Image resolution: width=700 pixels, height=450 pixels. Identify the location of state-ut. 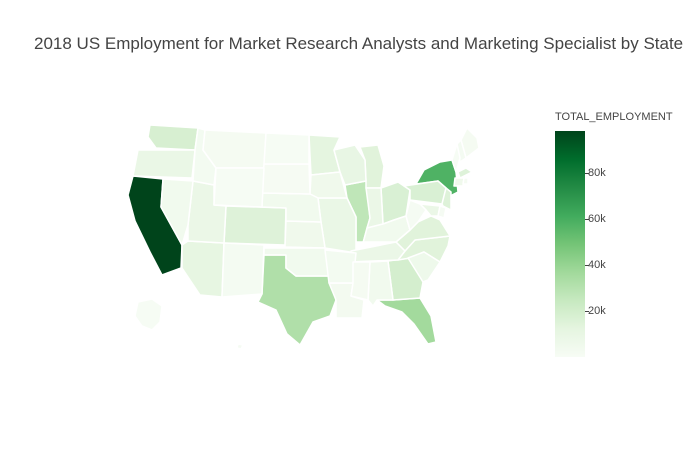
(207, 212).